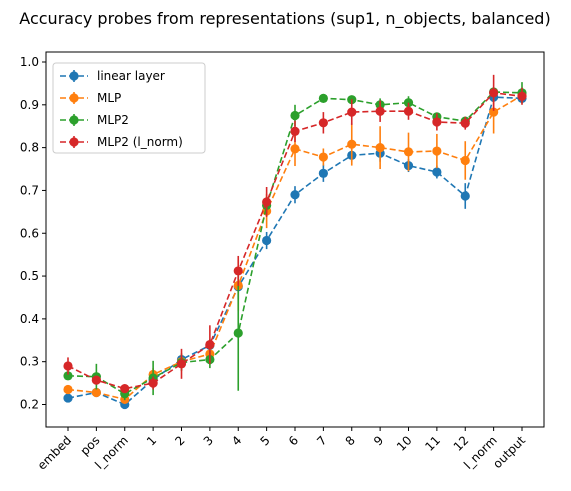 The image size is (571, 491). Describe the element at coordinates (432, 443) in the screenshot. I see `x-tick-label: 11` at that location.